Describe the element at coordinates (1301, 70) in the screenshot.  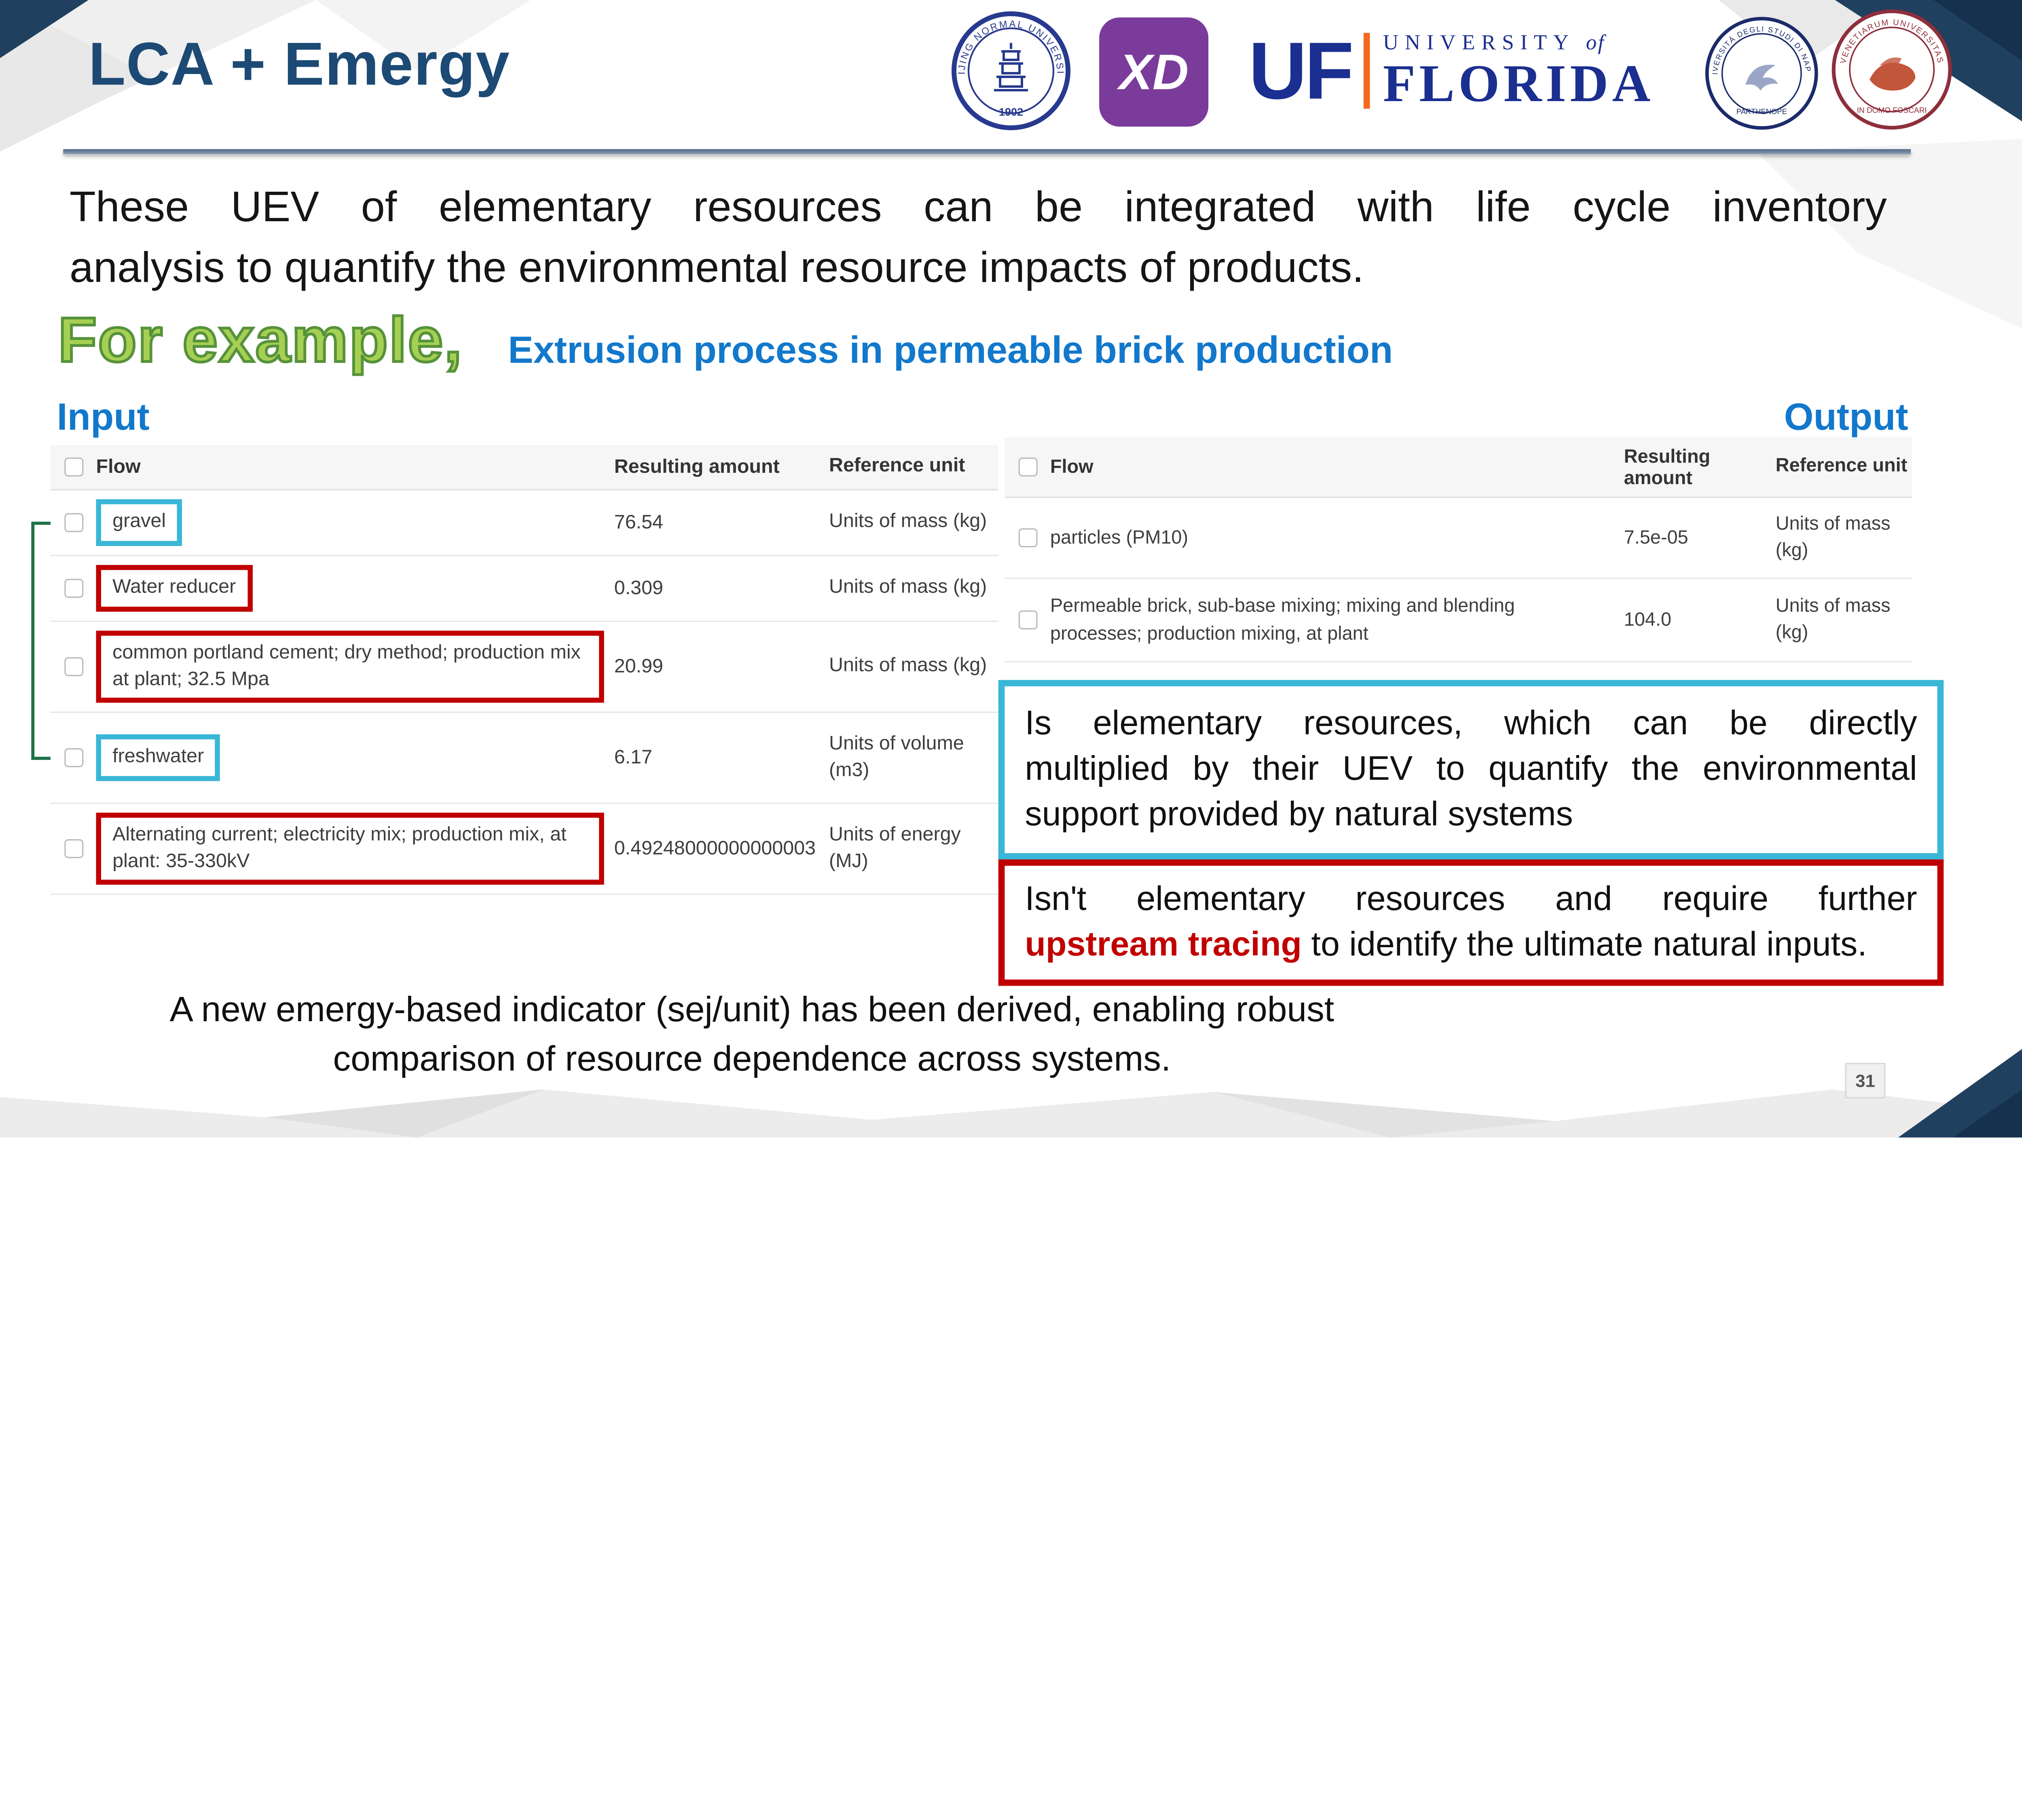
I see `uf-monogram: UF` at that location.